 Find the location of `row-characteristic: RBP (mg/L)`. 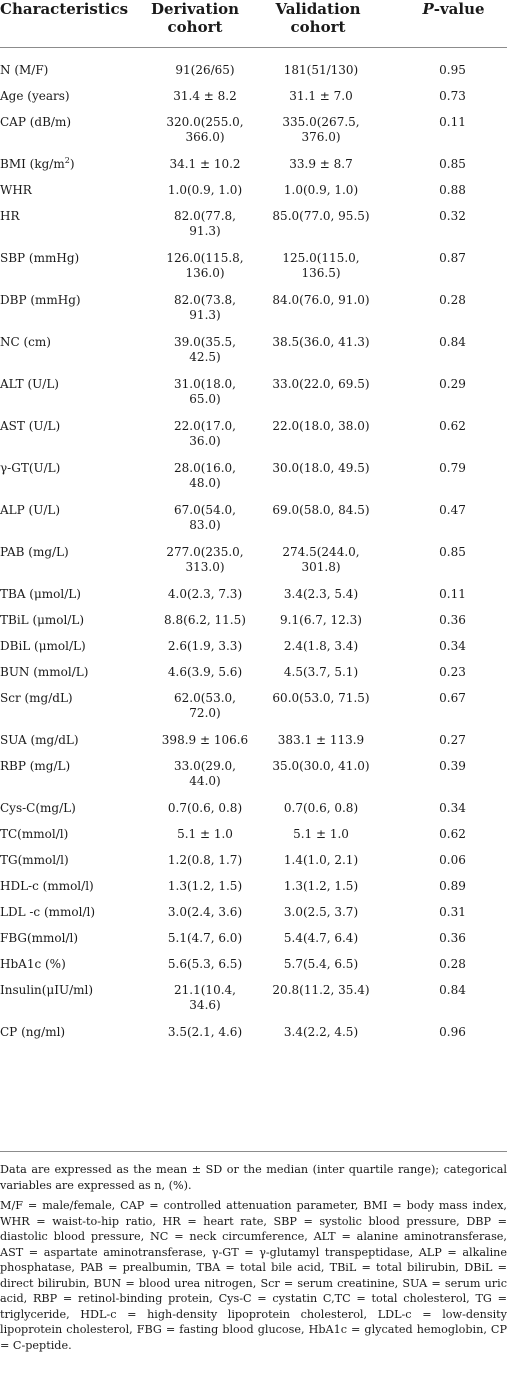

row-characteristic: RBP (mg/L) is located at coordinates (72, 766).